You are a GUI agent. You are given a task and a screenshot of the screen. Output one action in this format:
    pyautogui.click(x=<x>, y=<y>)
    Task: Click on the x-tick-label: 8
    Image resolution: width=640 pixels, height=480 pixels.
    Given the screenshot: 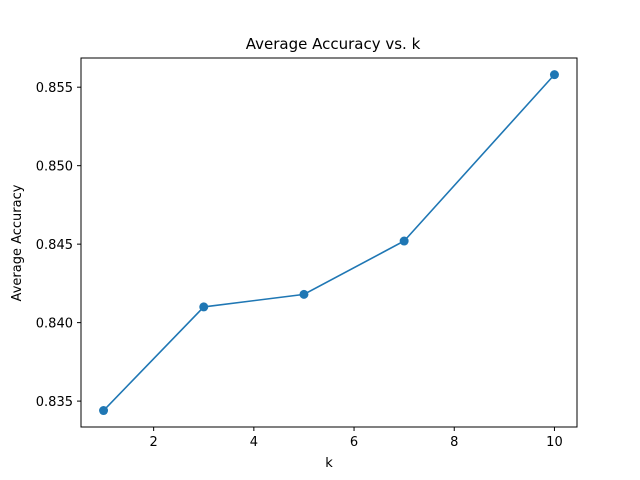 What is the action you would take?
    pyautogui.click(x=454, y=442)
    